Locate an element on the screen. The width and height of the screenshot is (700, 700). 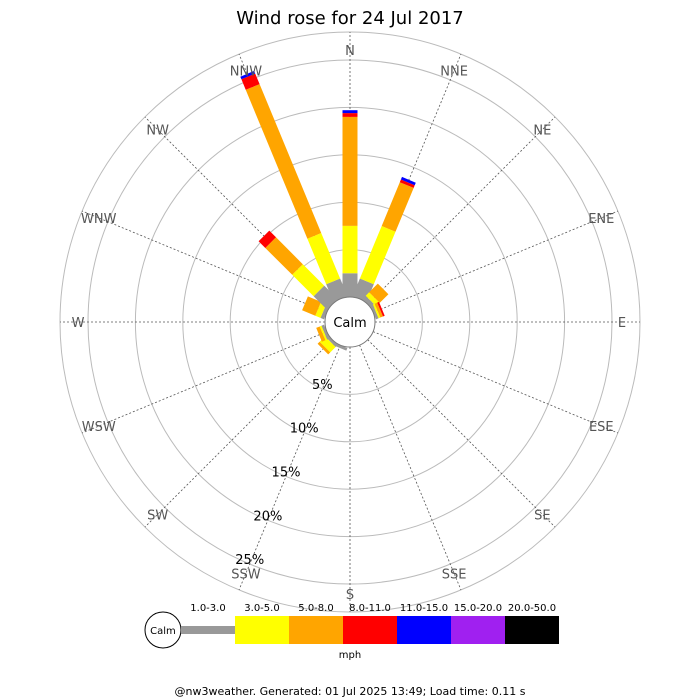
direction-label-w: W is located at coordinates (78, 323).